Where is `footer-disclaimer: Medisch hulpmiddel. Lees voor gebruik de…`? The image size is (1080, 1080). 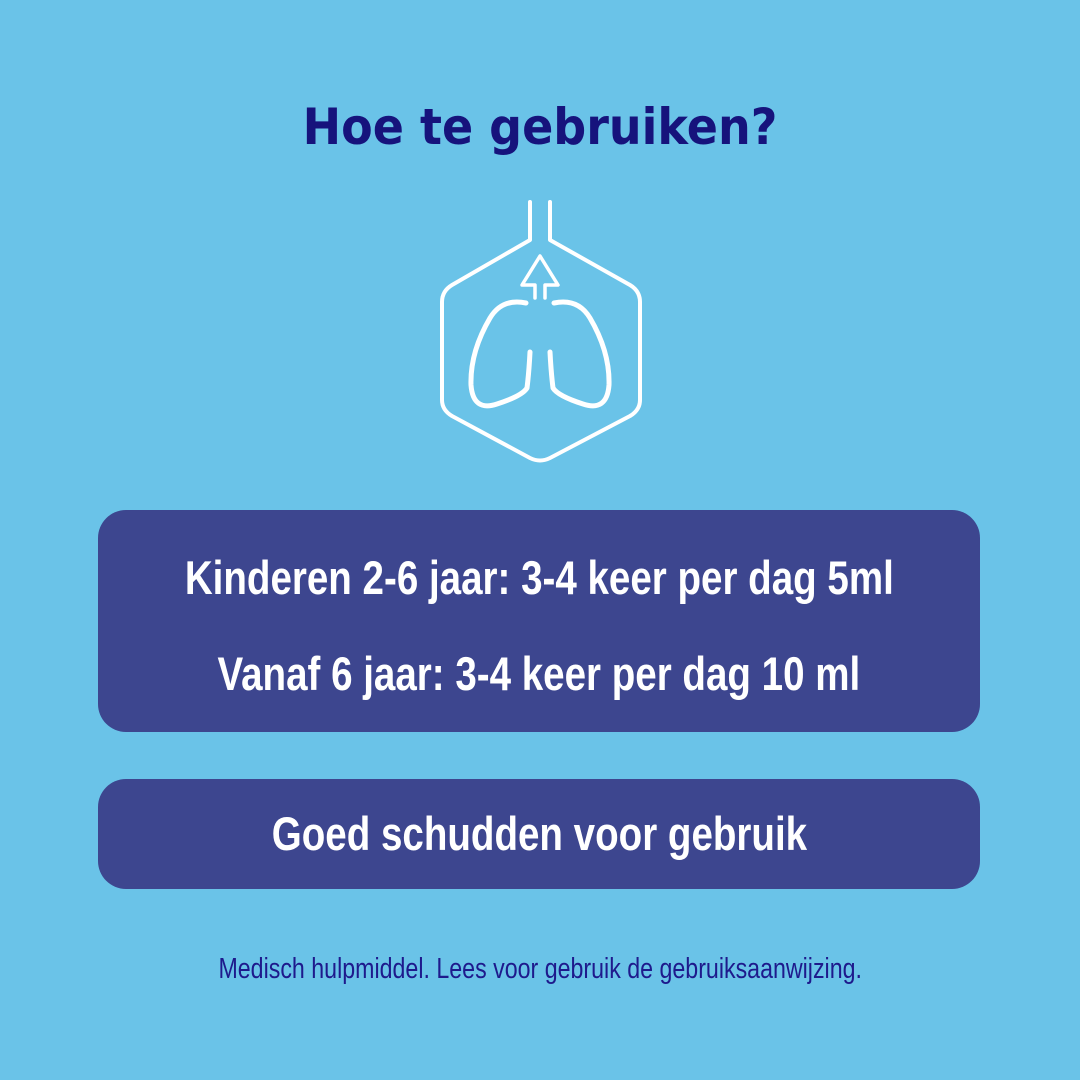 footer-disclaimer: Medisch hulpmiddel. Lees voor gebruik de… is located at coordinates (540, 969).